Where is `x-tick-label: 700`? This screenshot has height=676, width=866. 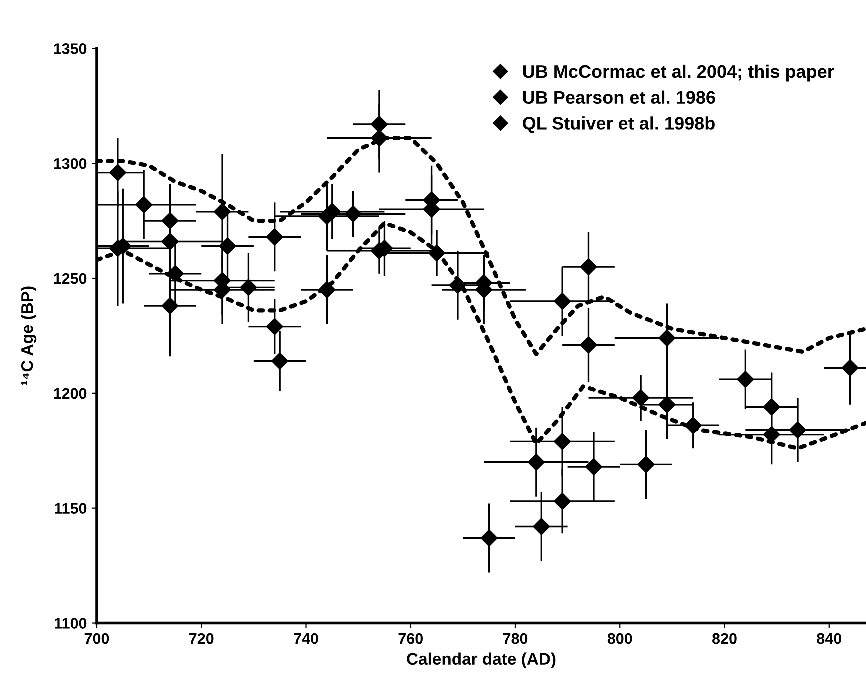
x-tick-label: 700 is located at coordinates (97, 638).